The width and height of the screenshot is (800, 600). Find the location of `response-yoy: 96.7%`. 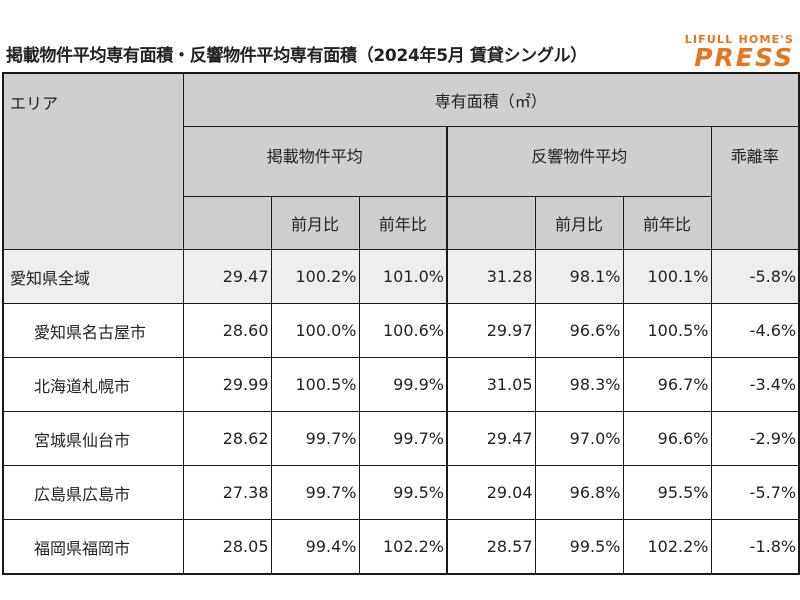

response-yoy: 96.7% is located at coordinates (667, 384).